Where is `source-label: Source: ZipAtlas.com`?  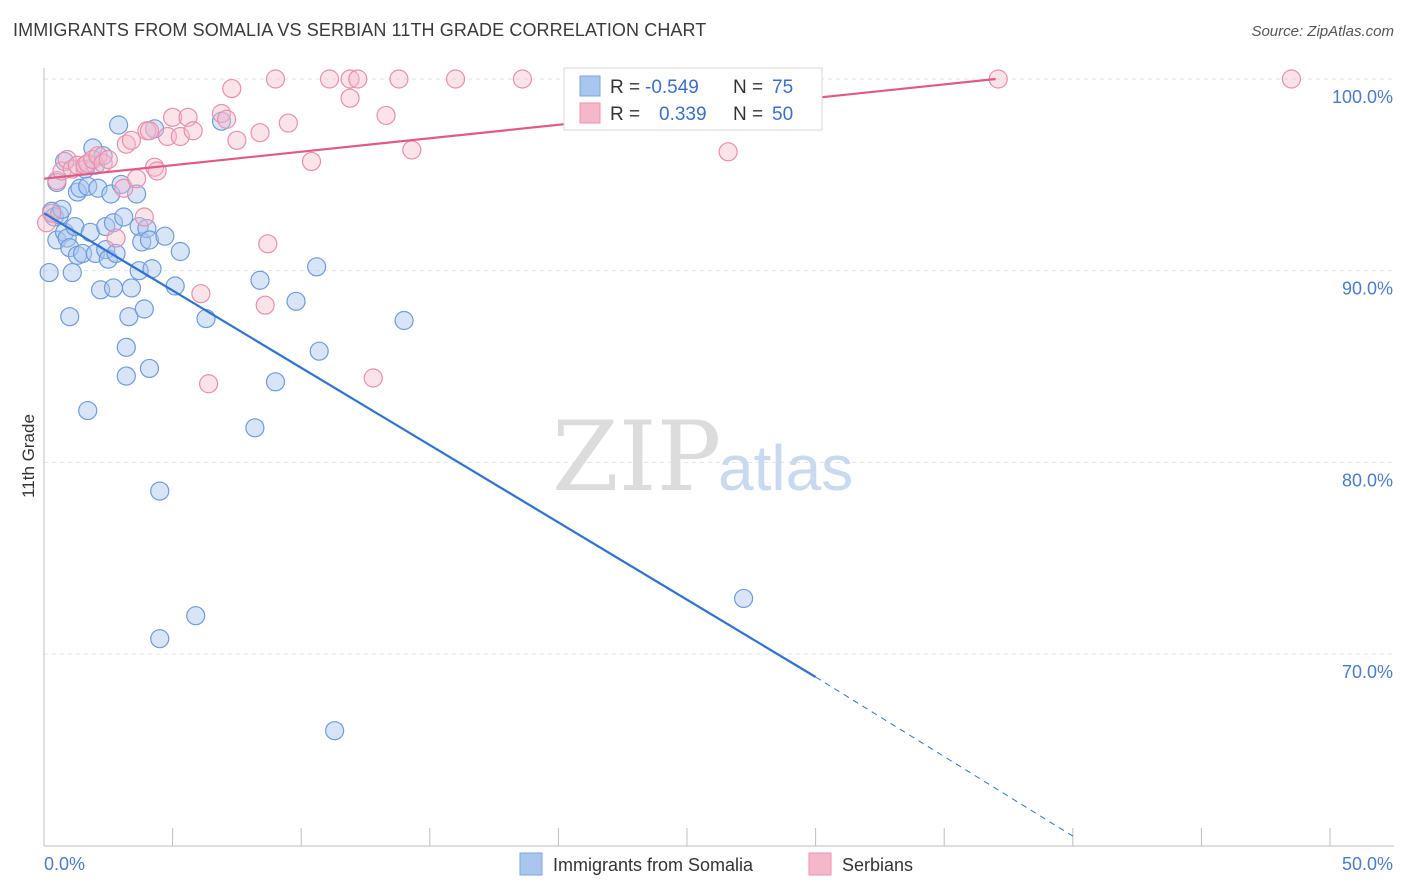 source-label: Source: ZipAtlas.com is located at coordinates (1322, 31).